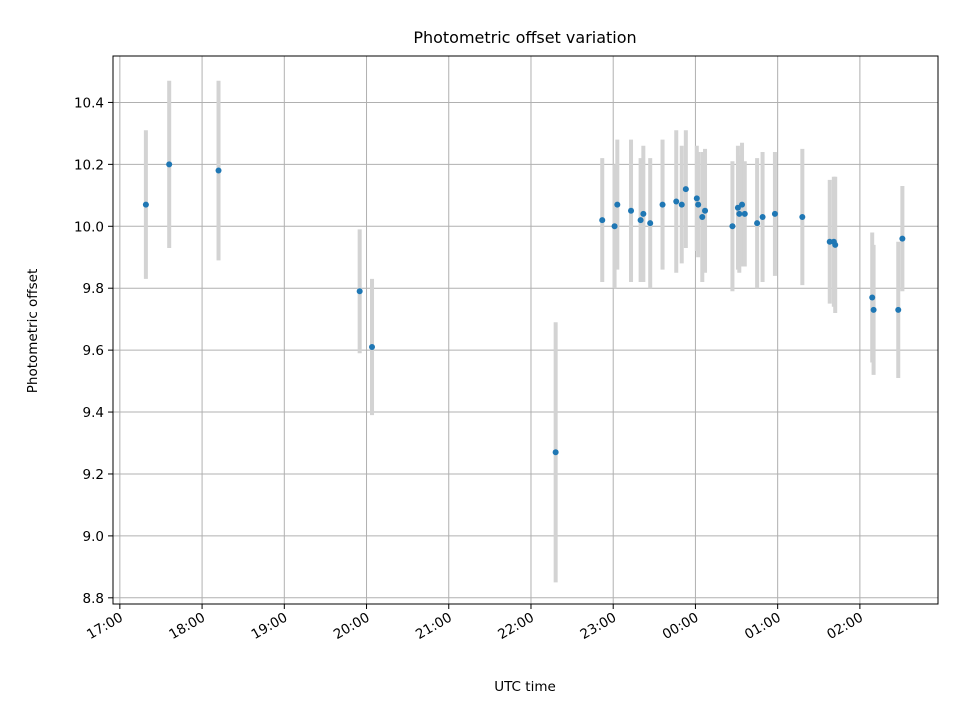  I want to click on y-tick-label: 9.6, so click(93, 351).